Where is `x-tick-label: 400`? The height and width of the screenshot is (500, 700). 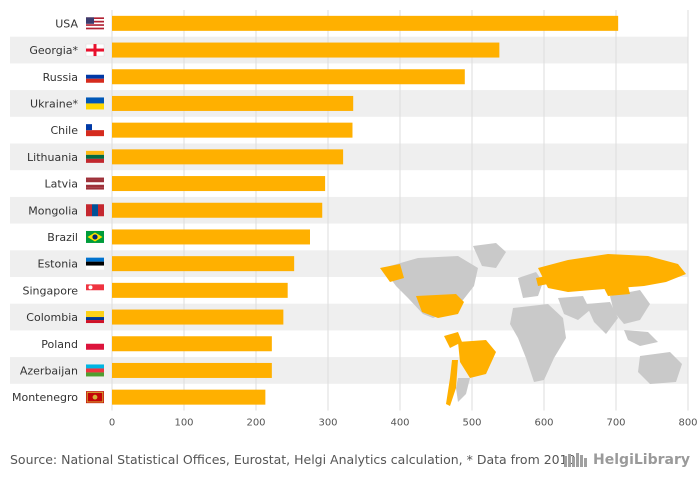 x-tick-label: 400 is located at coordinates (399, 423).